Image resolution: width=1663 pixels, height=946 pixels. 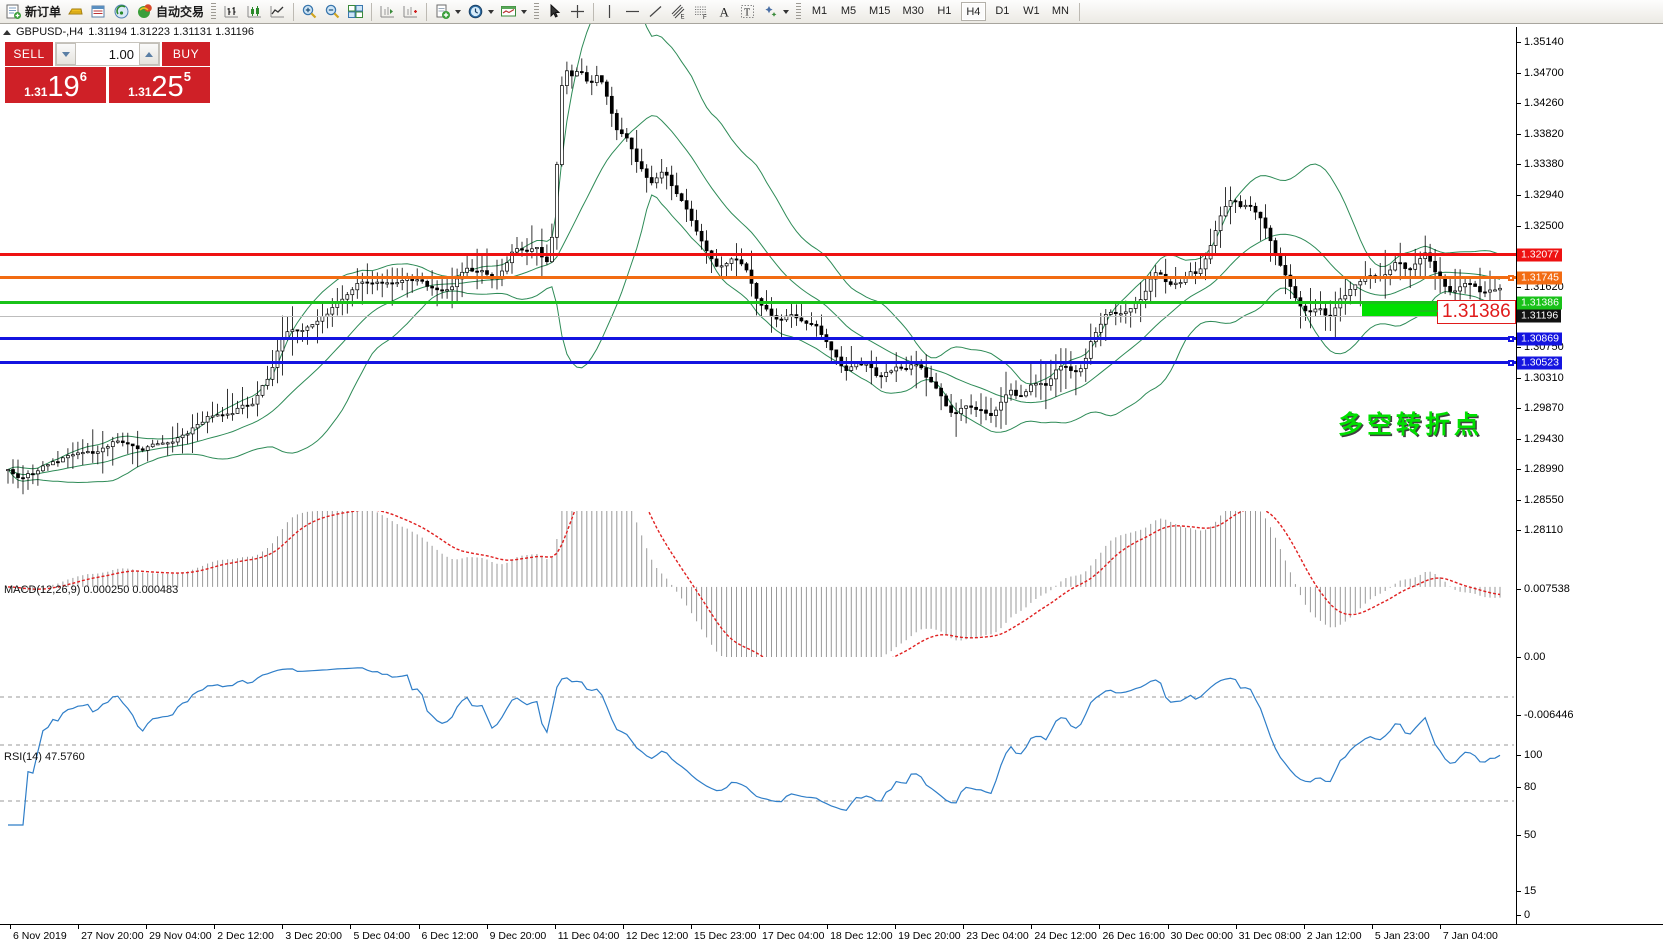 I want to click on vertical-line-button, so click(x=609, y=12).